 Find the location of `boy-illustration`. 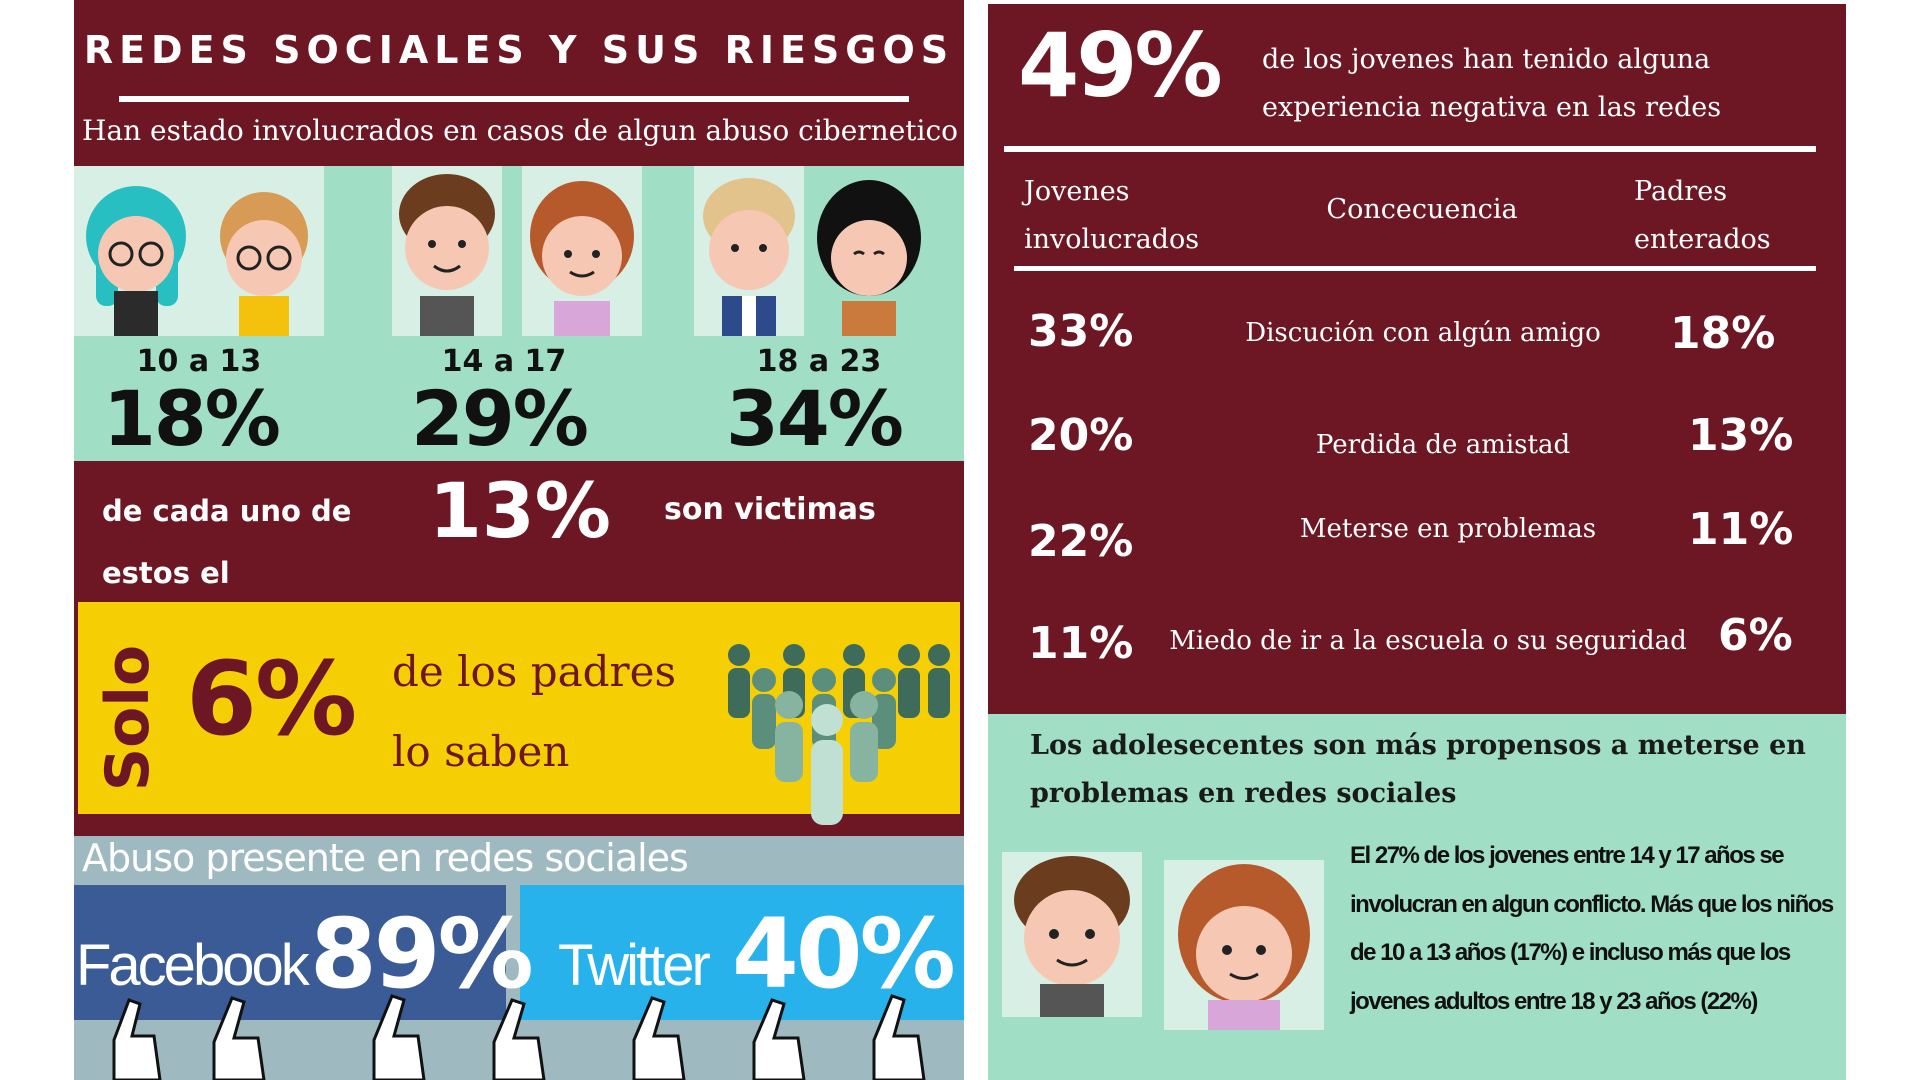

boy-illustration is located at coordinates (1072, 934).